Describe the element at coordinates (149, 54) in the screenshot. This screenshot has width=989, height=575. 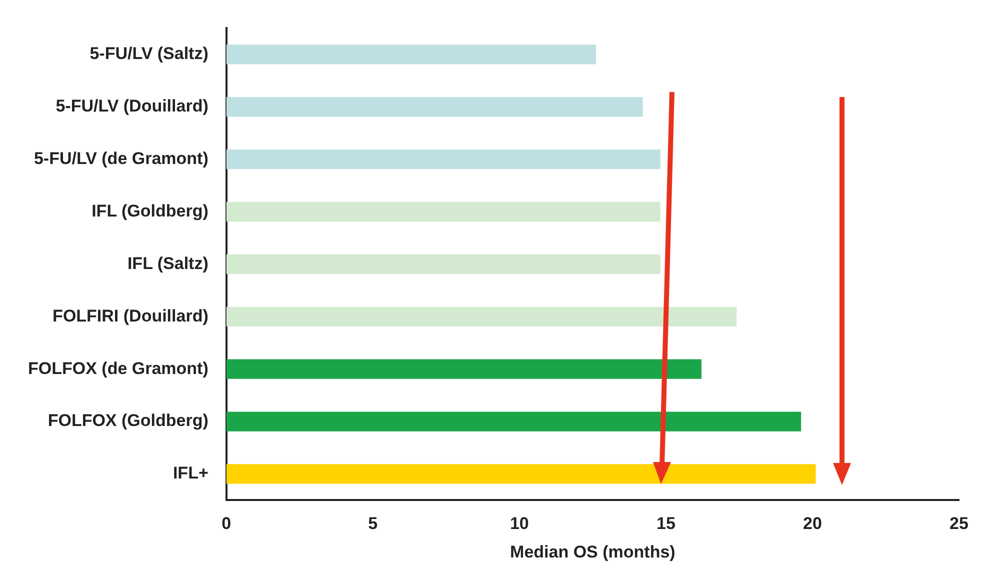
I see `y-tick-label: 5-FU/LV (Saltz)` at that location.